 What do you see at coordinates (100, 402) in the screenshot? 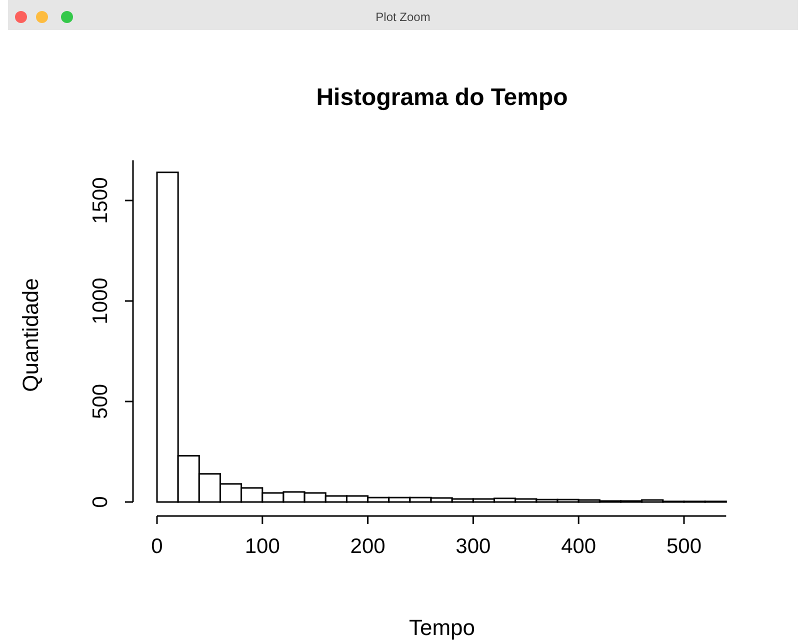
I see `y-tick-label: 500` at bounding box center [100, 402].